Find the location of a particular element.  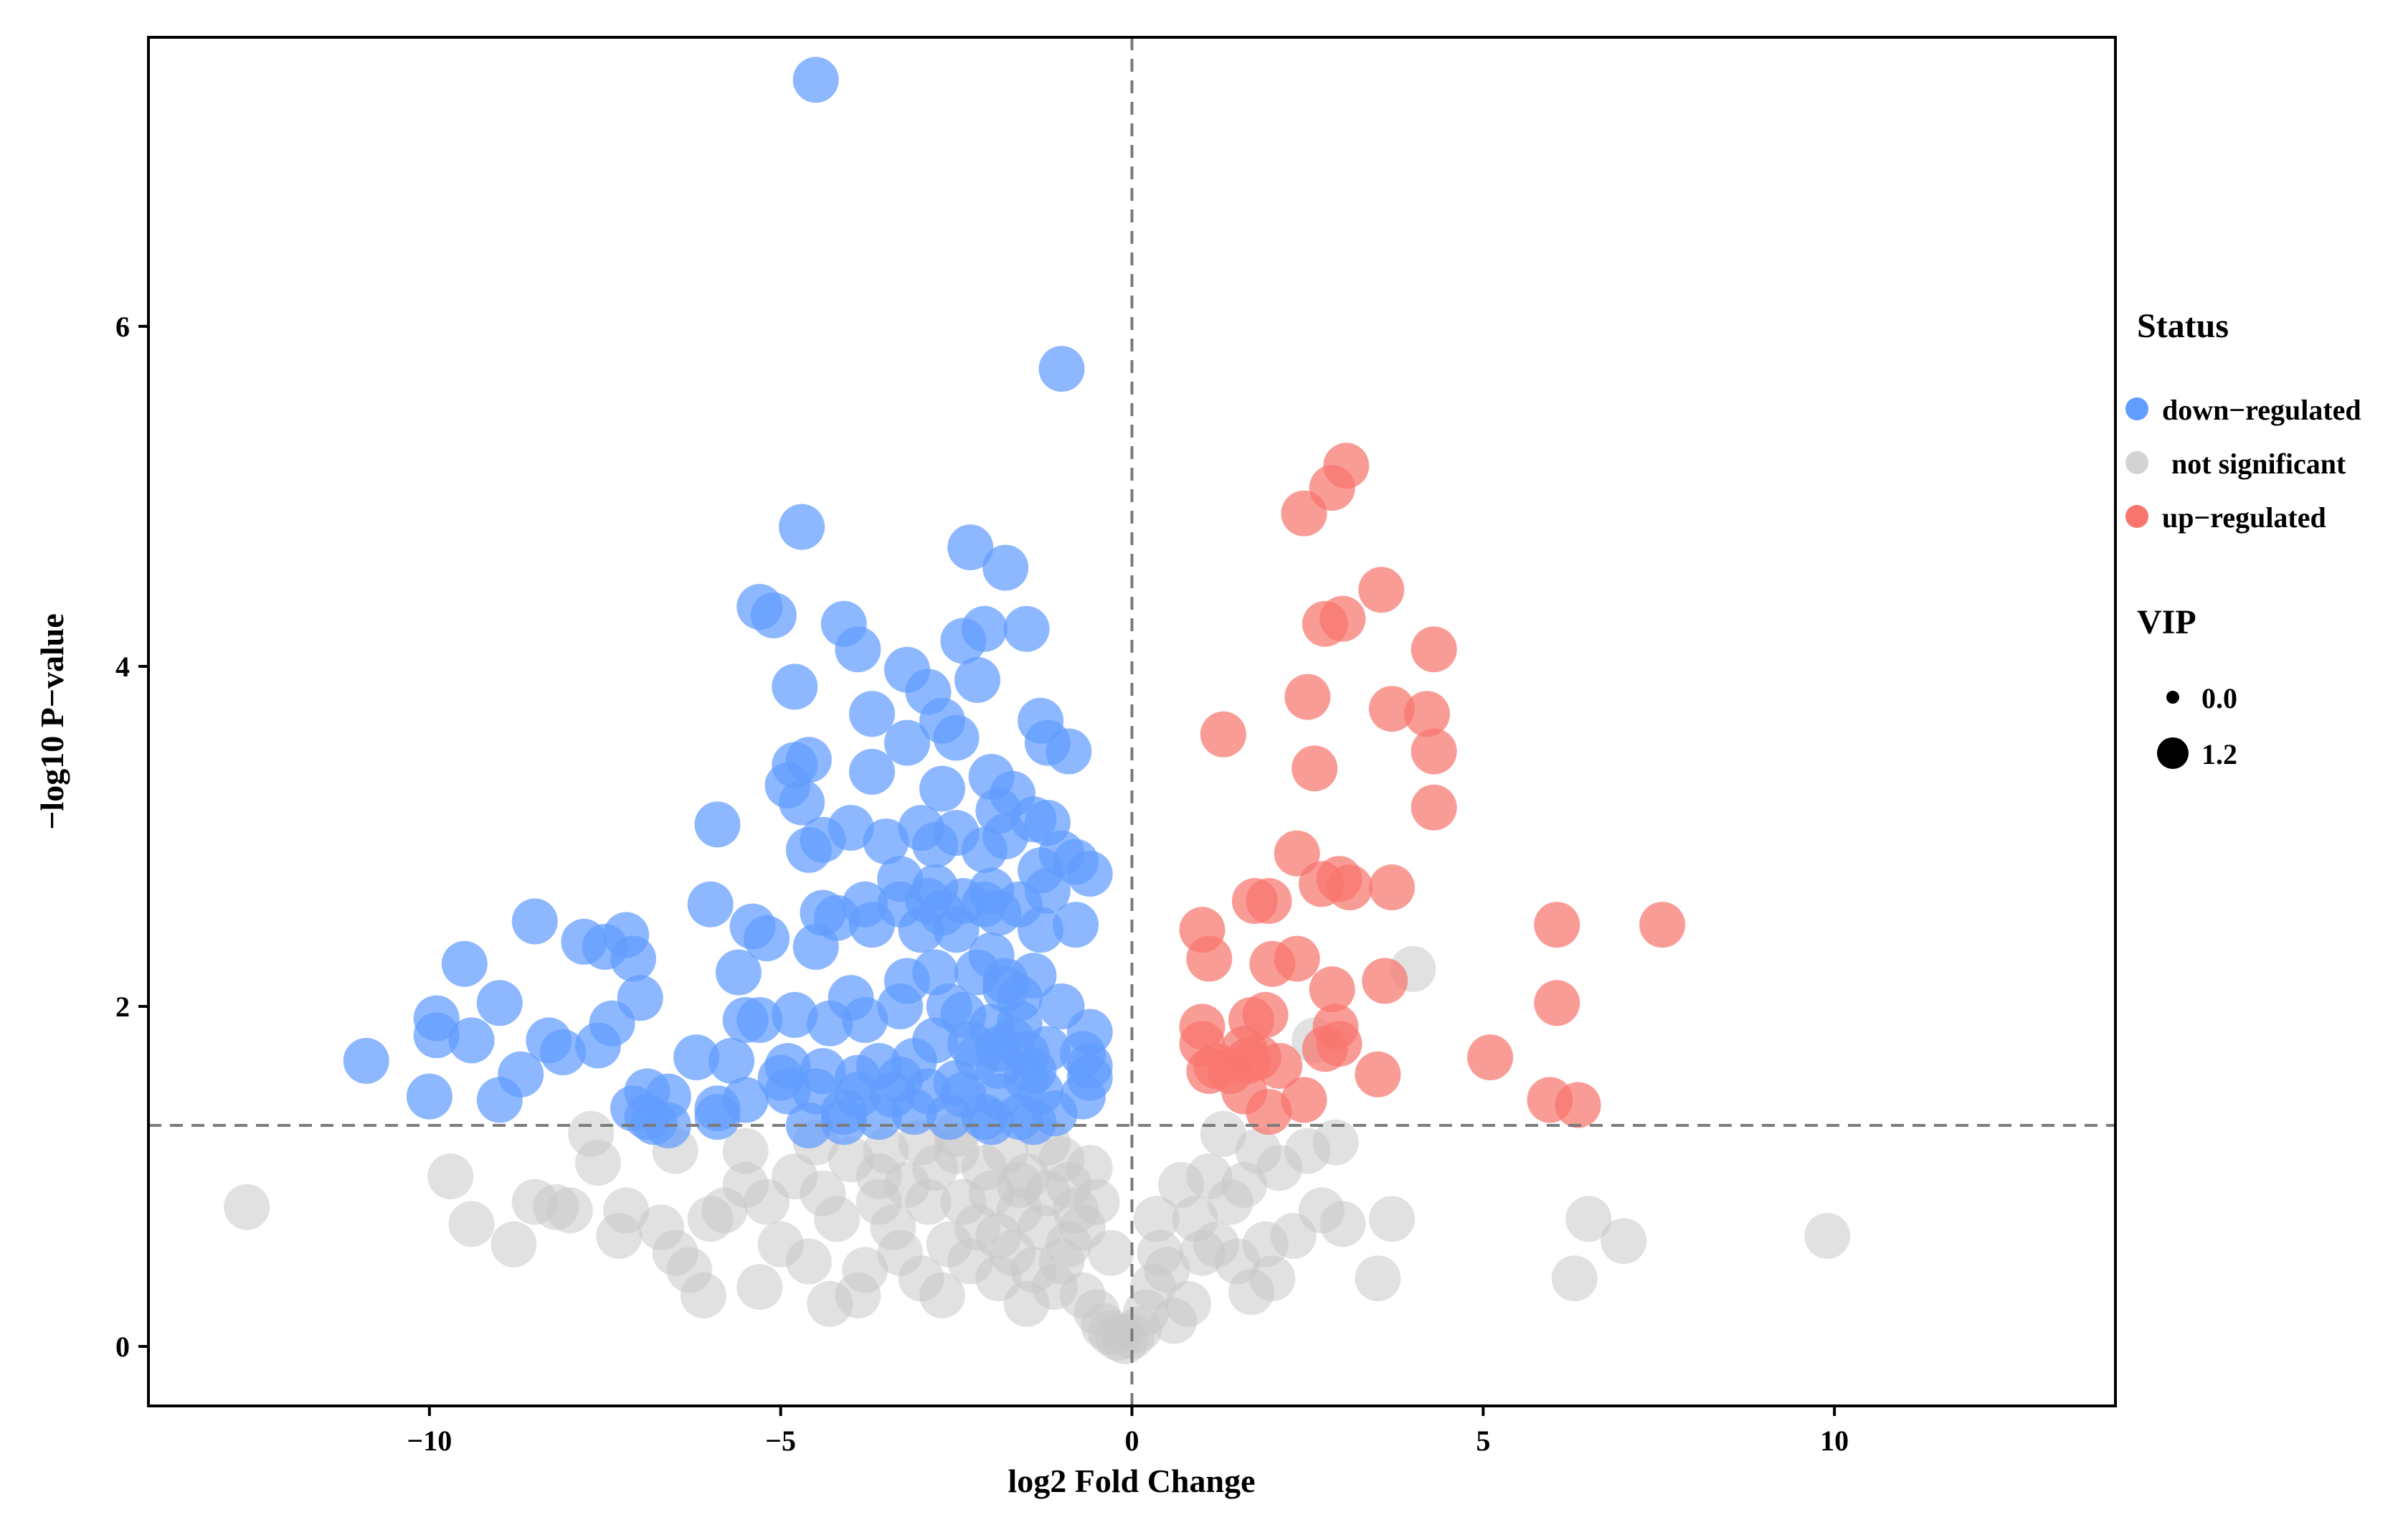

legend-vip-label-small: 0.0 is located at coordinates (2219, 698).